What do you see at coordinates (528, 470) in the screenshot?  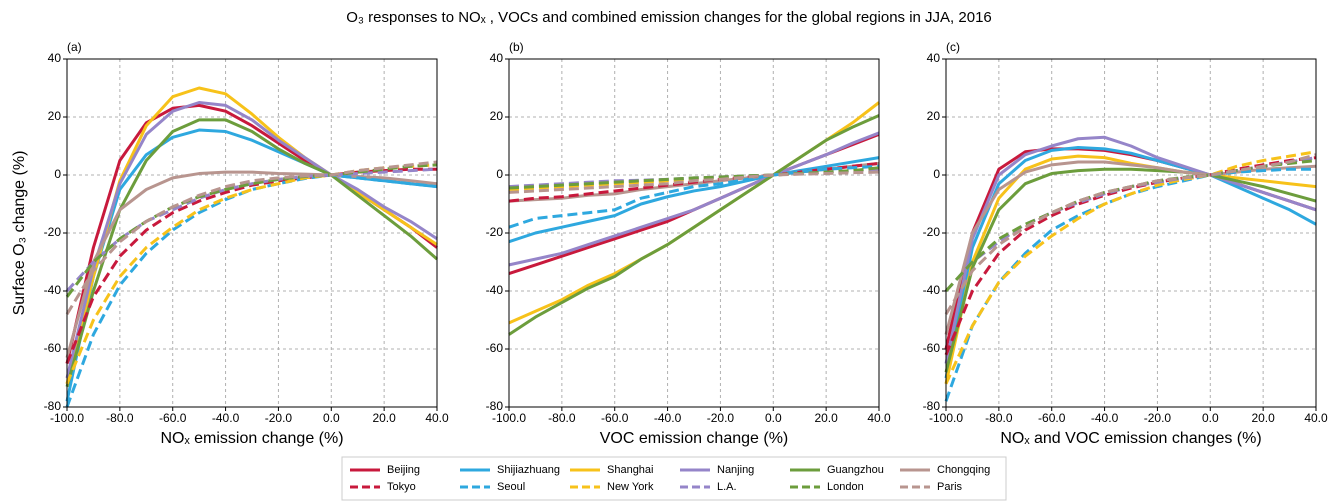 I see `legend-label: Shijiazhuang` at bounding box center [528, 470].